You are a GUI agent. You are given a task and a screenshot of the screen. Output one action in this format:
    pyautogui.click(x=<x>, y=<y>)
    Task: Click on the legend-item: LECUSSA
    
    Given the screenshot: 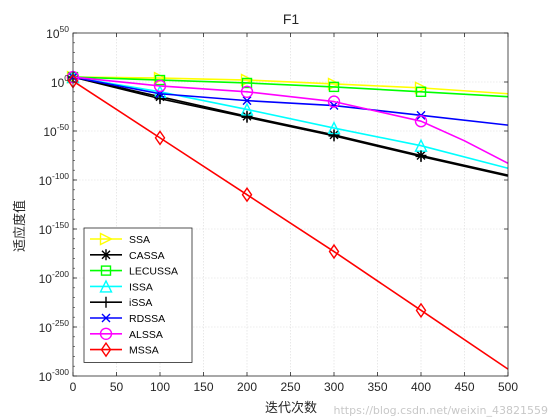 What is the action you would take?
    pyautogui.click(x=134, y=271)
    